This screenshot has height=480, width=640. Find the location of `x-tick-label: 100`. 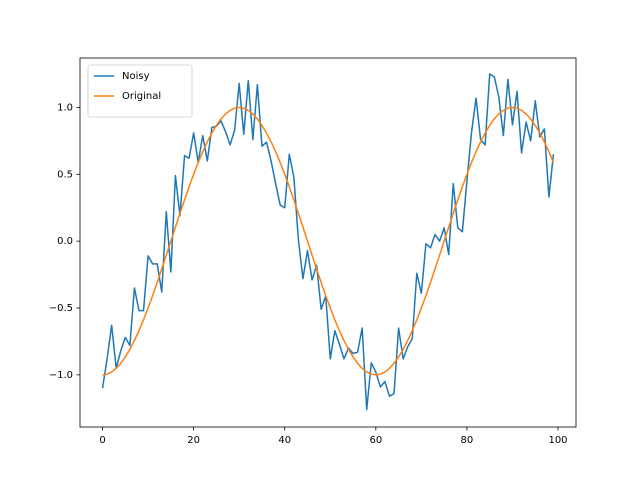

x-tick-label: 100 is located at coordinates (557, 440).